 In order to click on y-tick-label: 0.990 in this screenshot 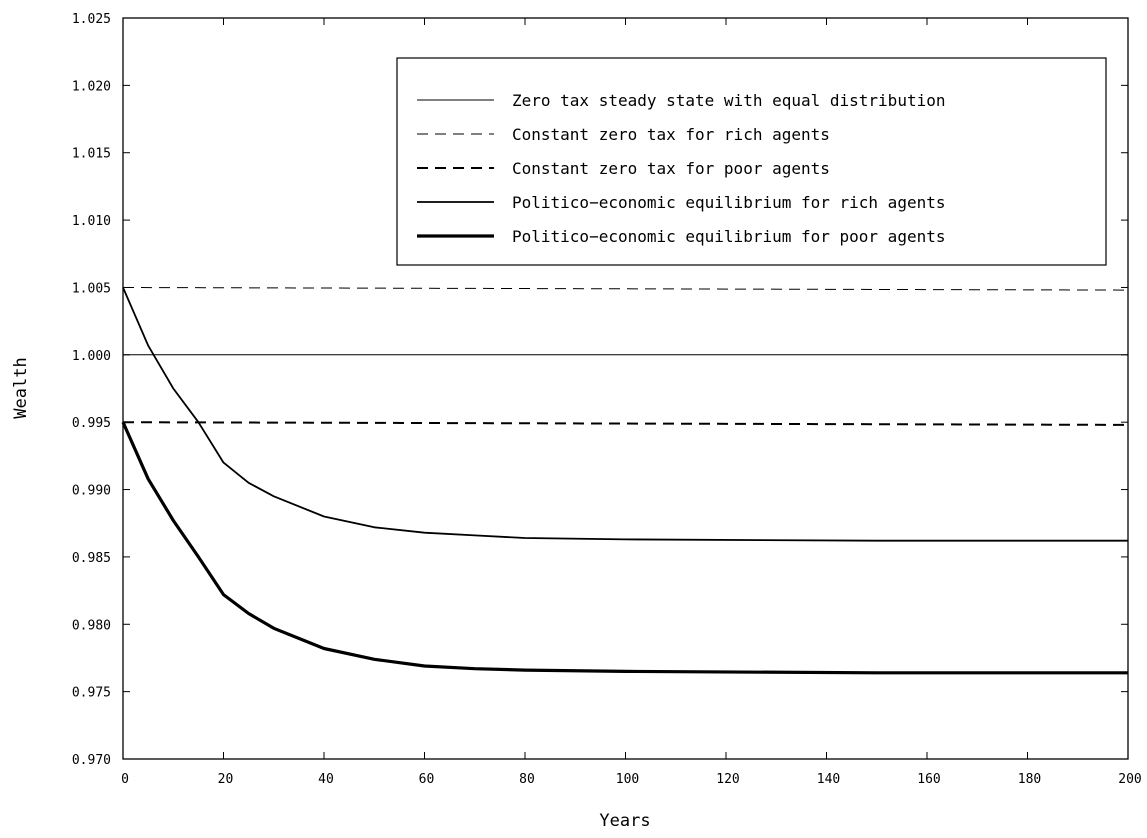, I will do `click(91, 491)`.